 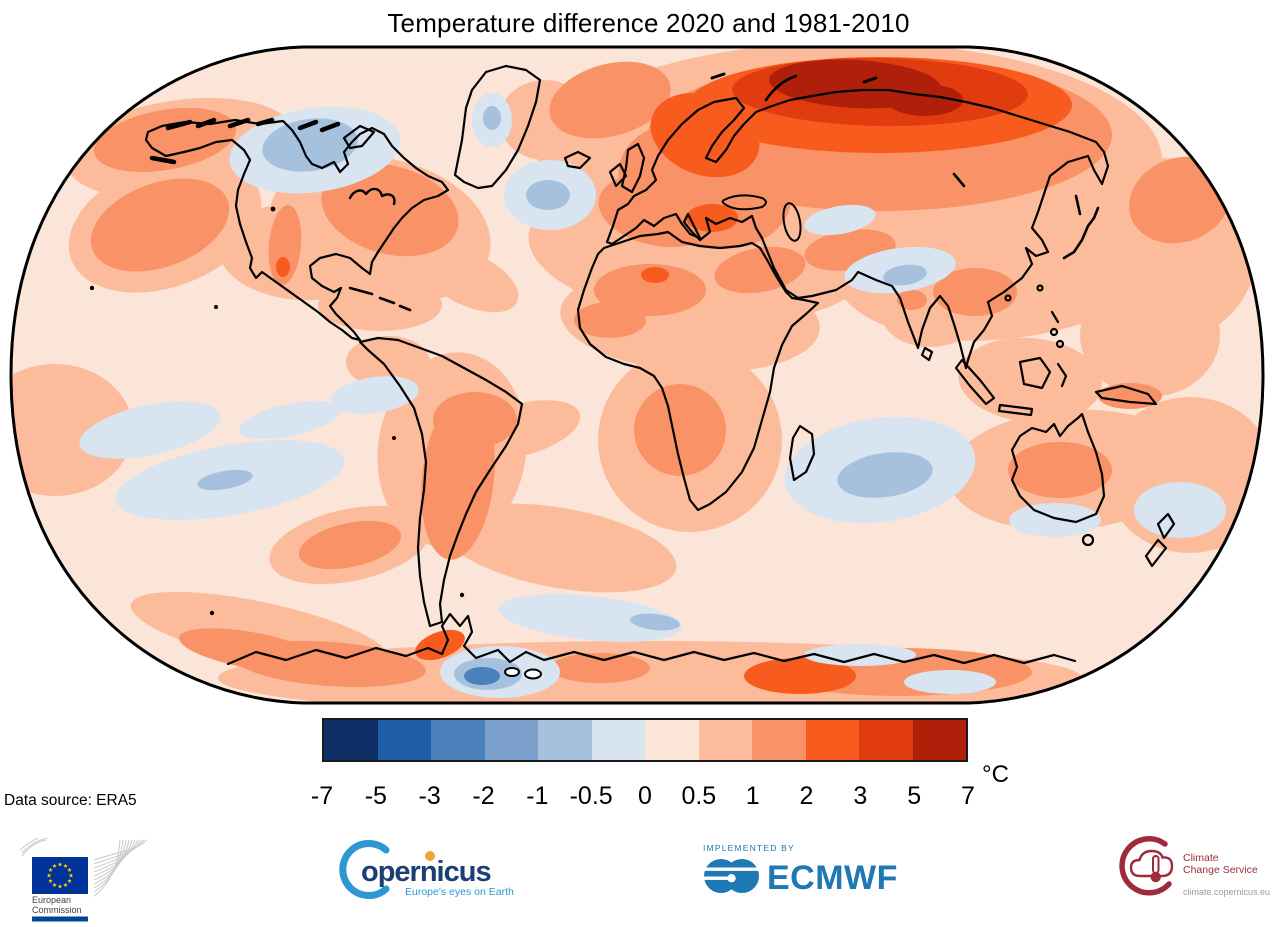 What do you see at coordinates (806, 796) in the screenshot?
I see `colorbar-tick-label: 2` at bounding box center [806, 796].